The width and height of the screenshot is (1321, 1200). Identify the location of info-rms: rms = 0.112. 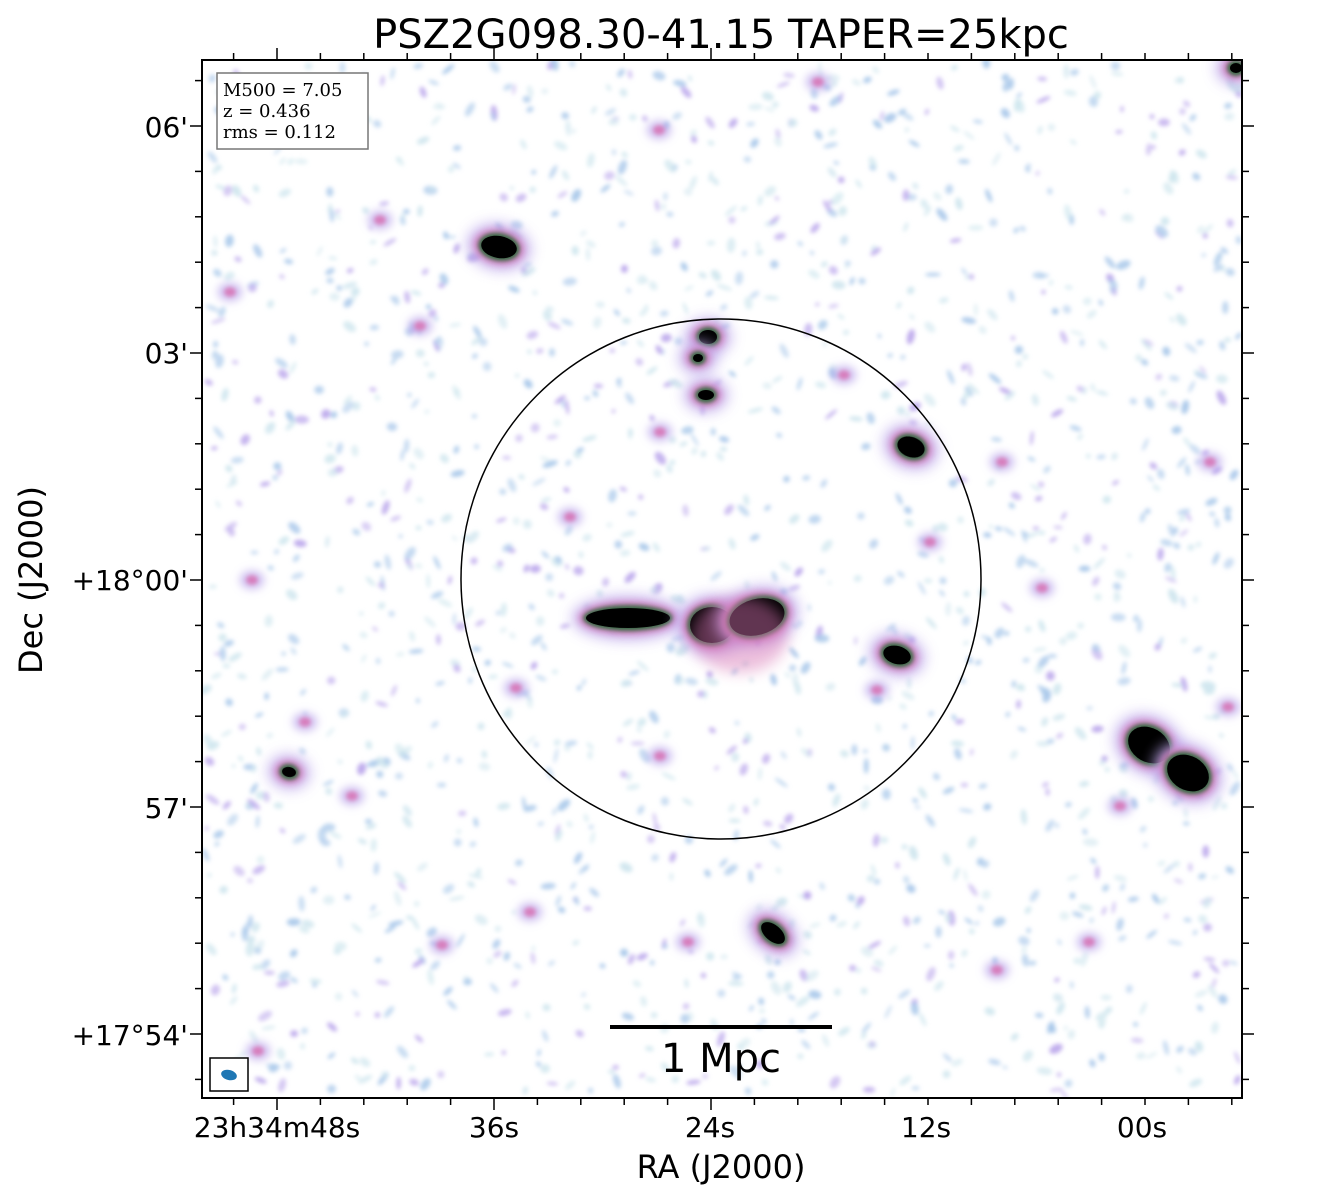
(279, 132).